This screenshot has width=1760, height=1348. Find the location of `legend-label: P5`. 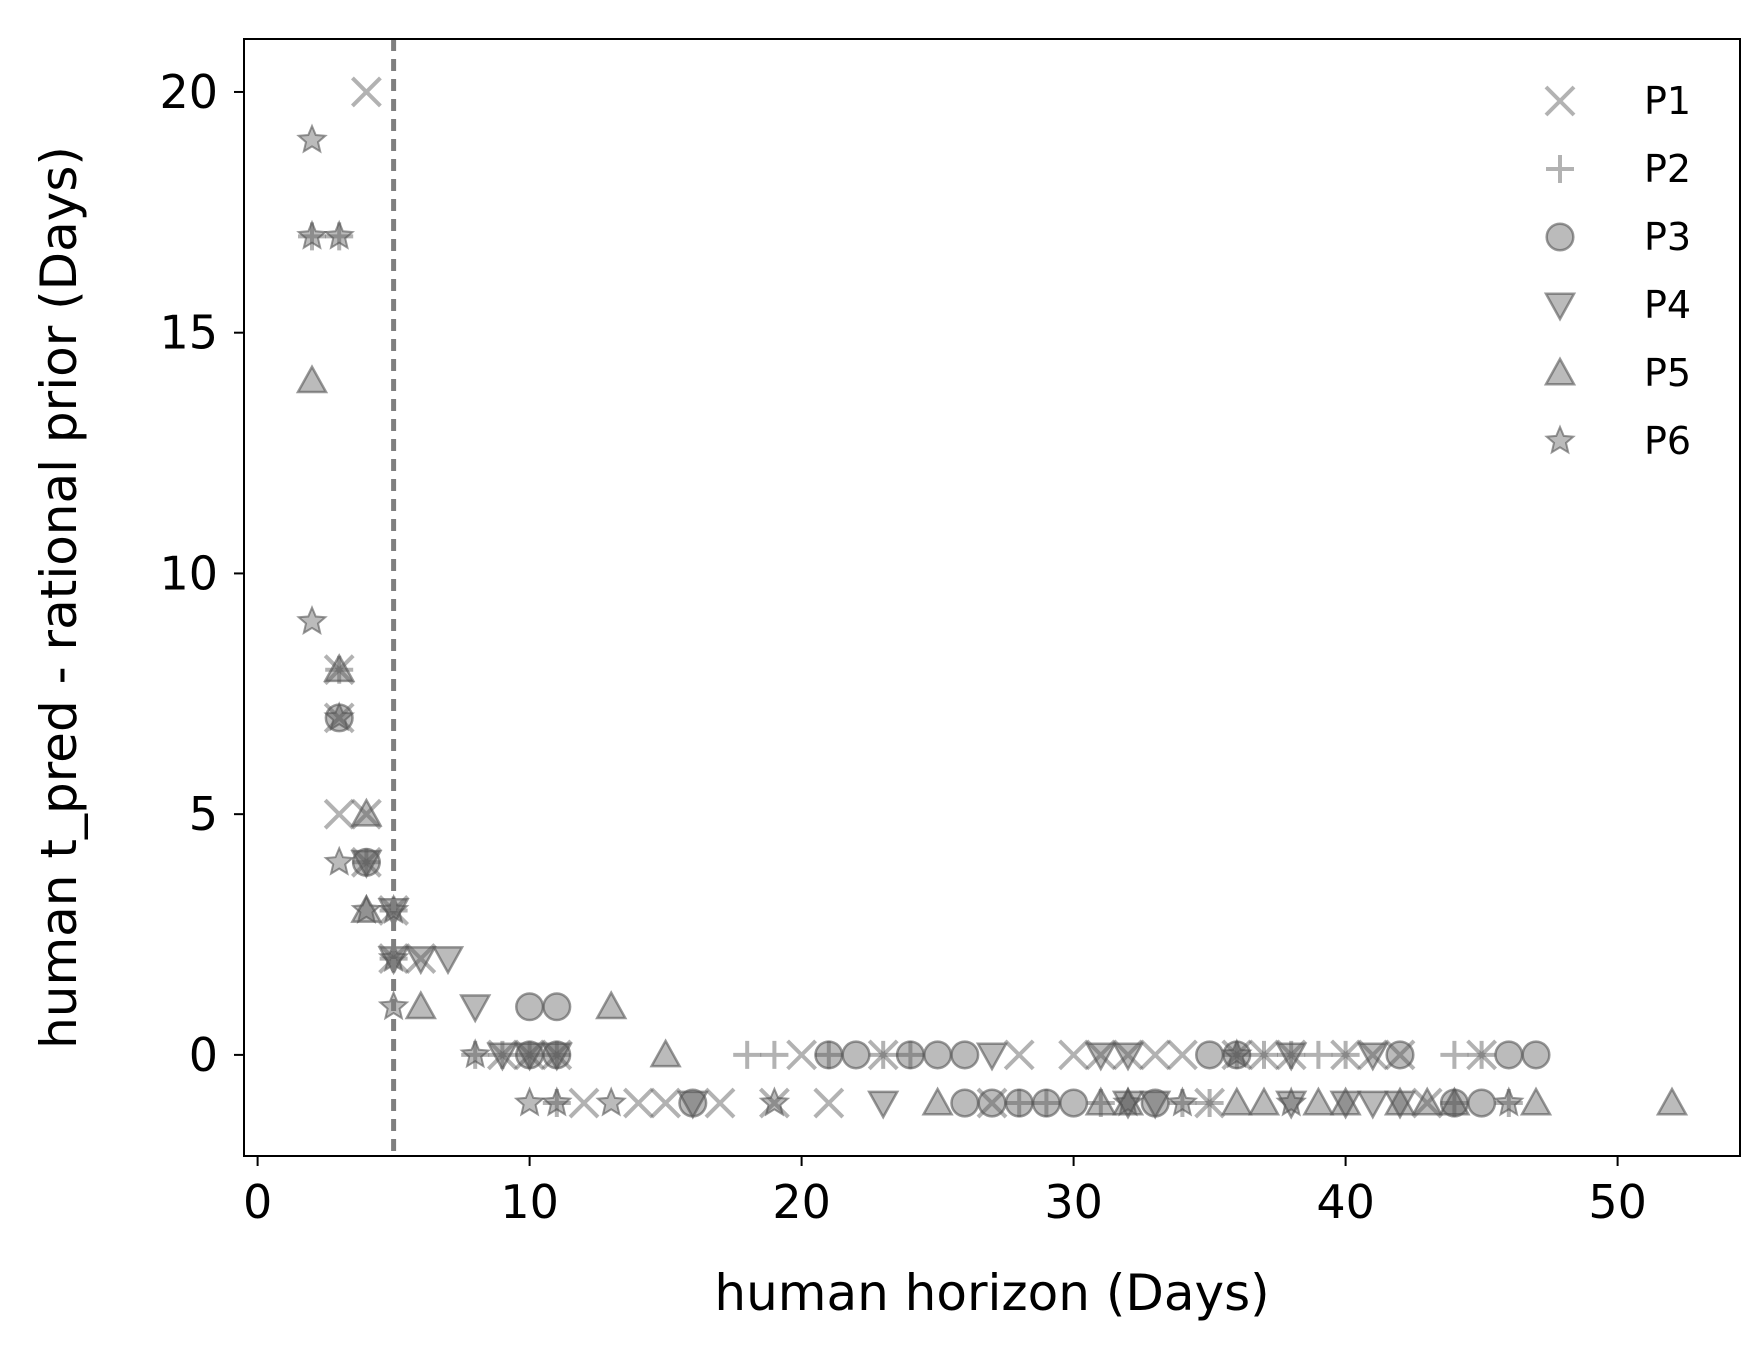

legend-label: P5 is located at coordinates (1667, 373).